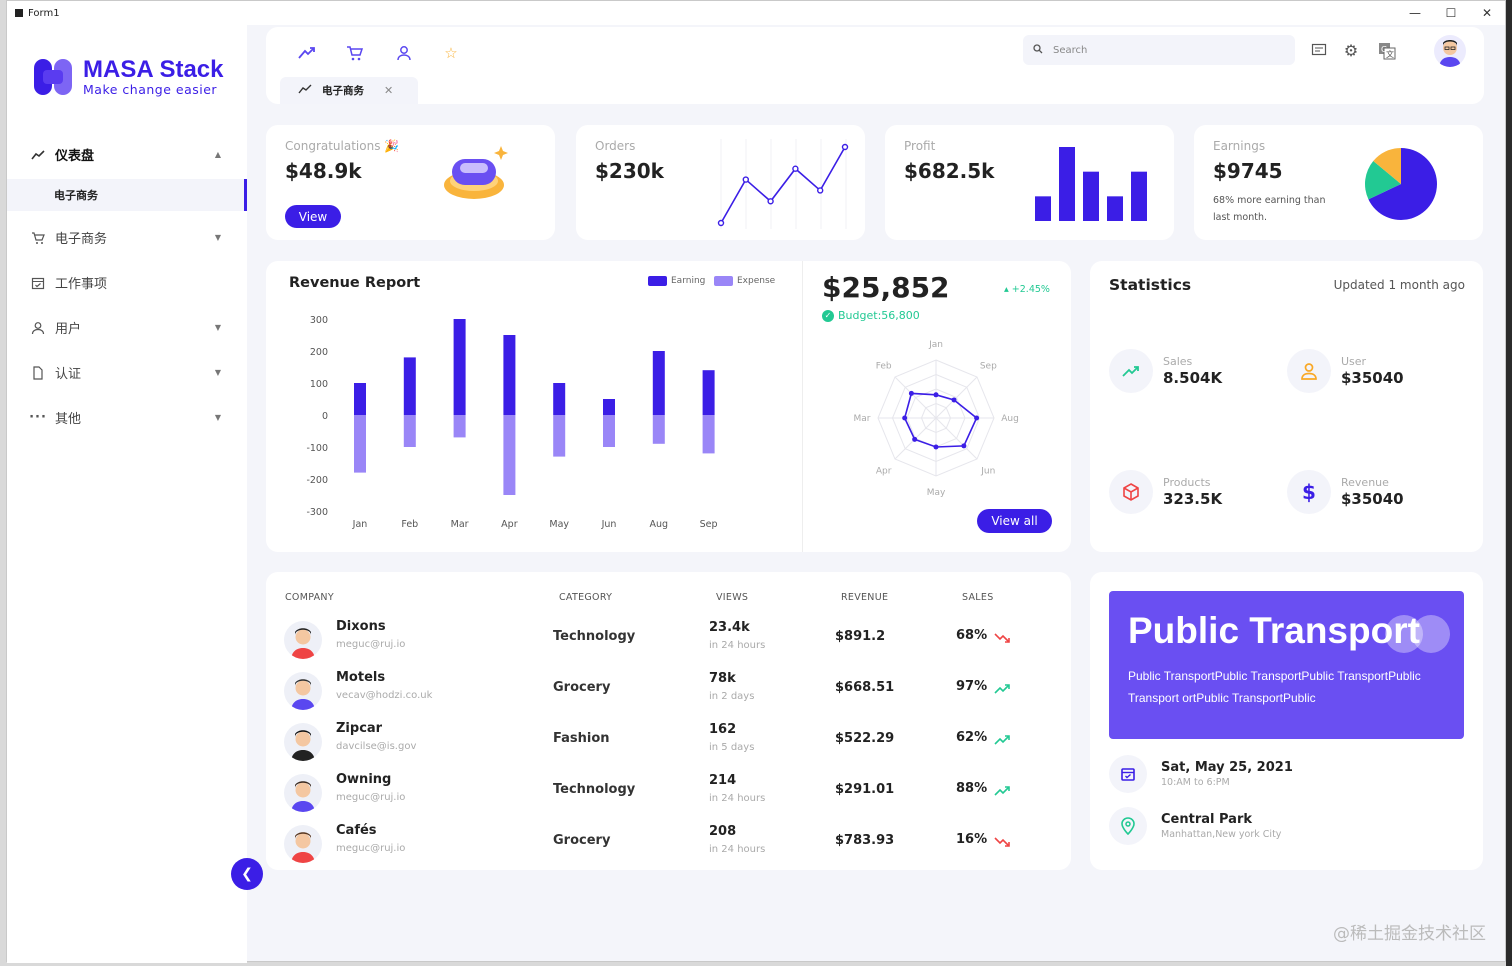 Image resolution: width=1512 pixels, height=966 pixels. Describe the element at coordinates (1128, 774) in the screenshot. I see `calendar-icon` at that location.